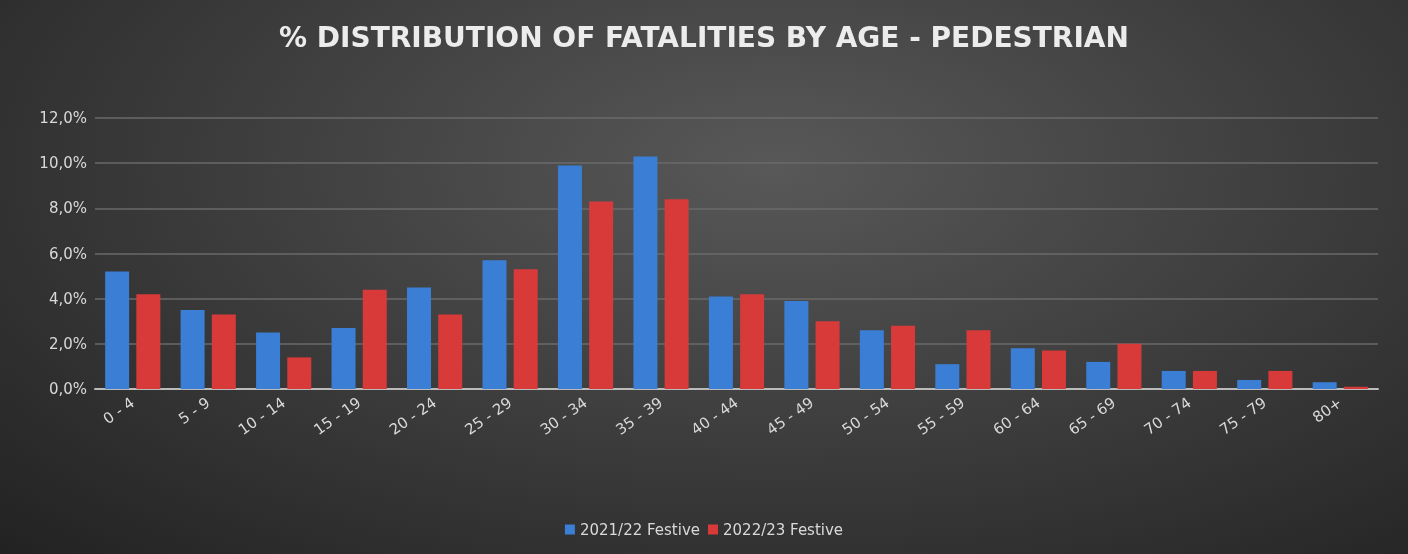  What do you see at coordinates (67, 389) in the screenshot?
I see `y-tick-label: 0,0%` at bounding box center [67, 389].